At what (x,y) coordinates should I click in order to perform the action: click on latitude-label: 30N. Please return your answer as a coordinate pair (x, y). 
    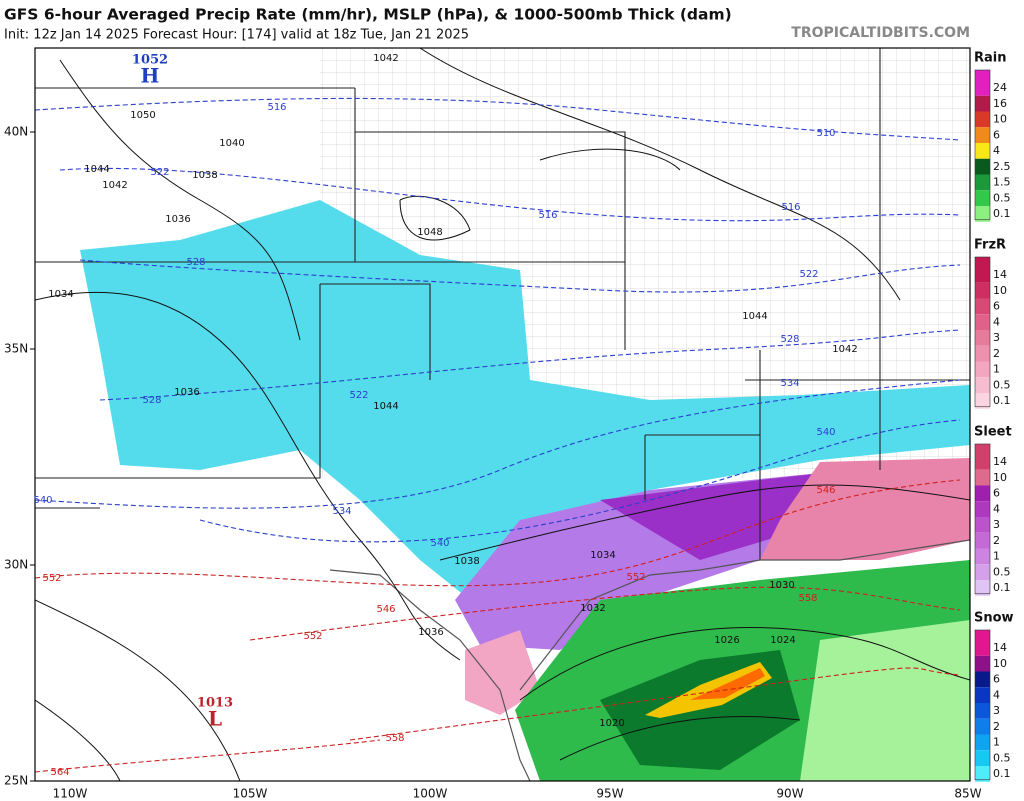
    Looking at the image, I should click on (16, 565).